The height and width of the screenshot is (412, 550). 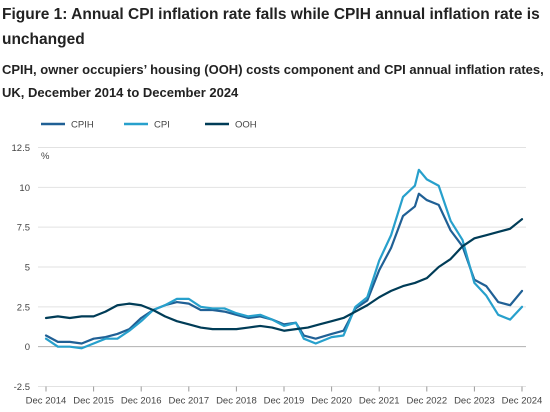 I want to click on legend-label-ooh: OOH, so click(x=246, y=125).